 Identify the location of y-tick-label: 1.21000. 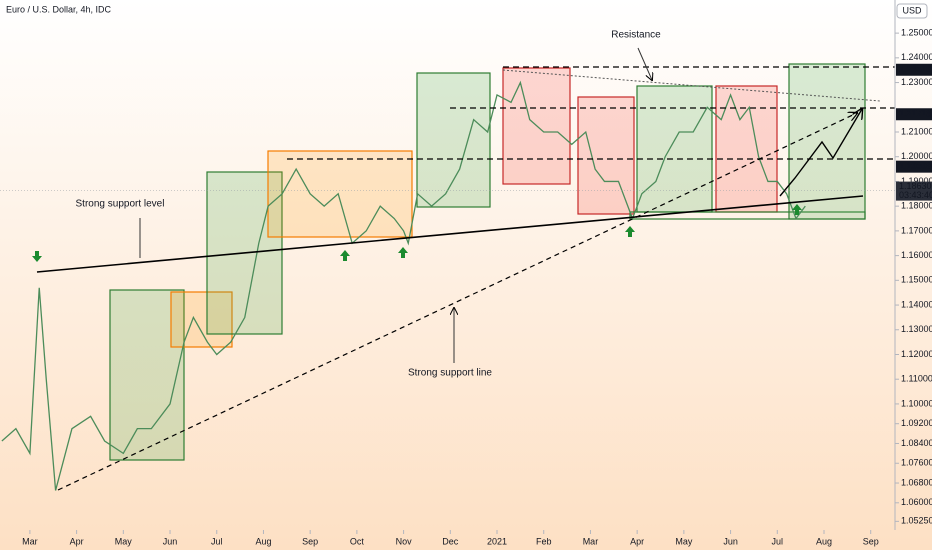
(916, 131).